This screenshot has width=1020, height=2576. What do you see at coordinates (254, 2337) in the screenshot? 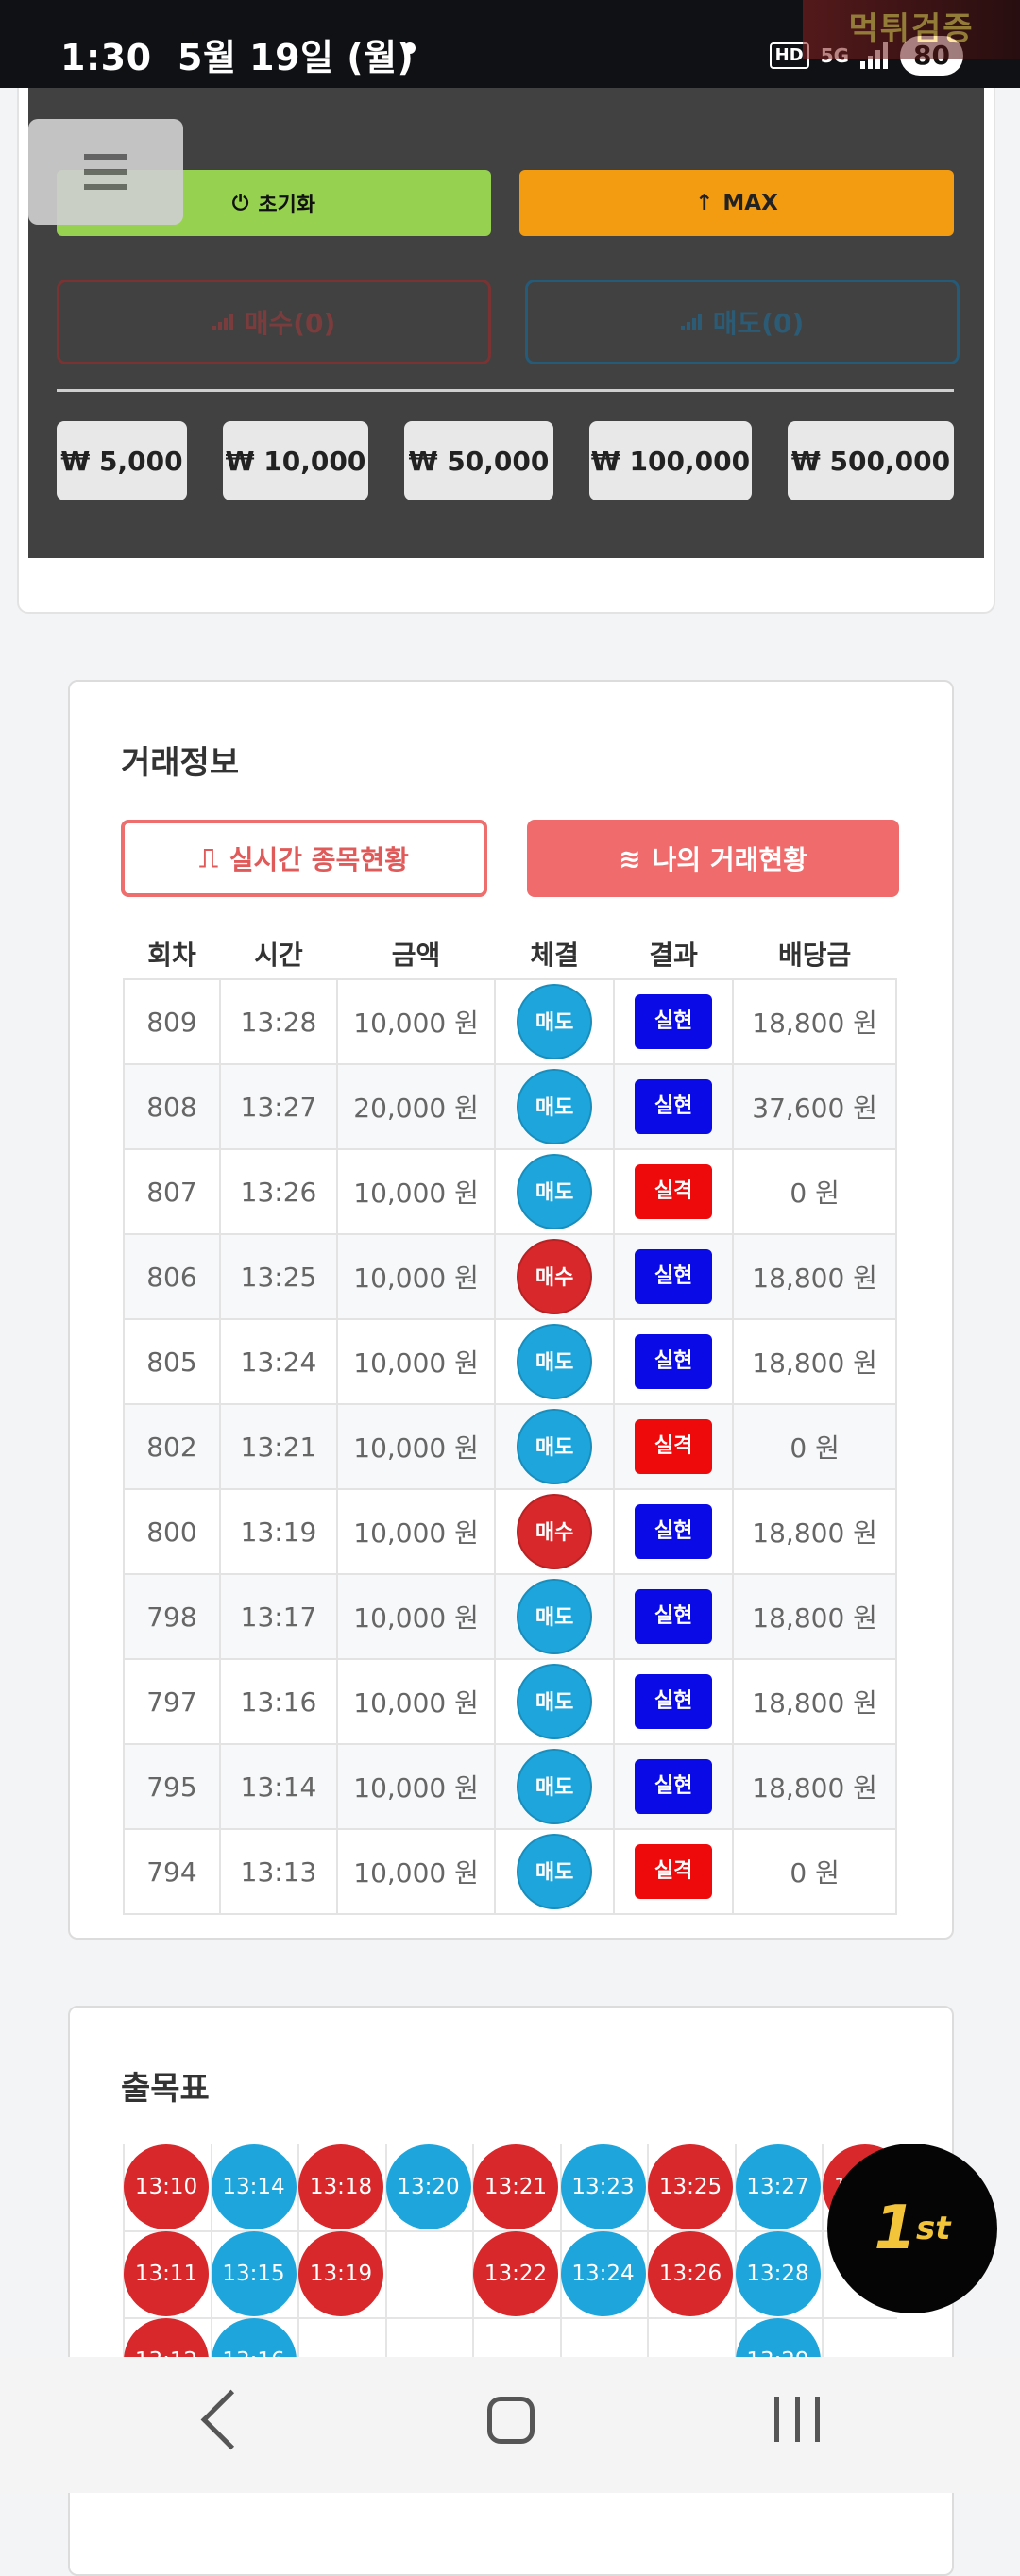
I see `outcome-sell-cell: 13:16` at bounding box center [254, 2337].